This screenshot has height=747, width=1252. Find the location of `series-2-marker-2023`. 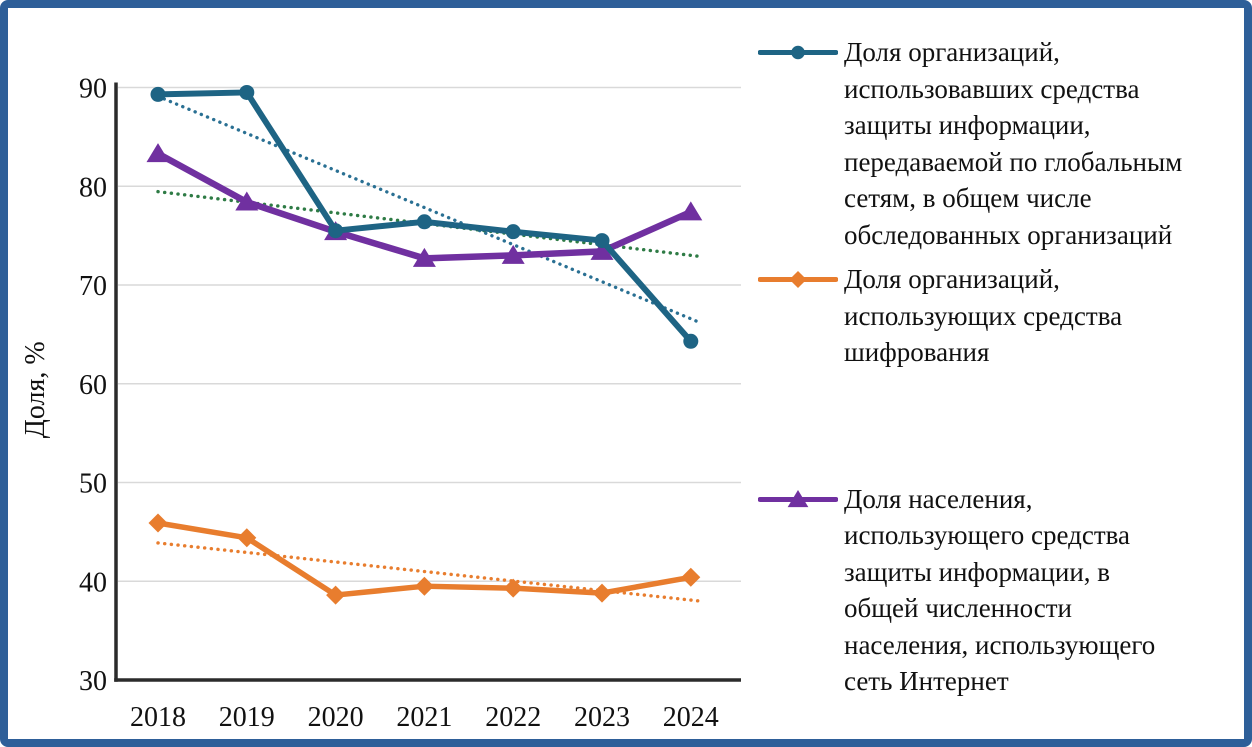

series-2-marker-2023 is located at coordinates (602, 250).